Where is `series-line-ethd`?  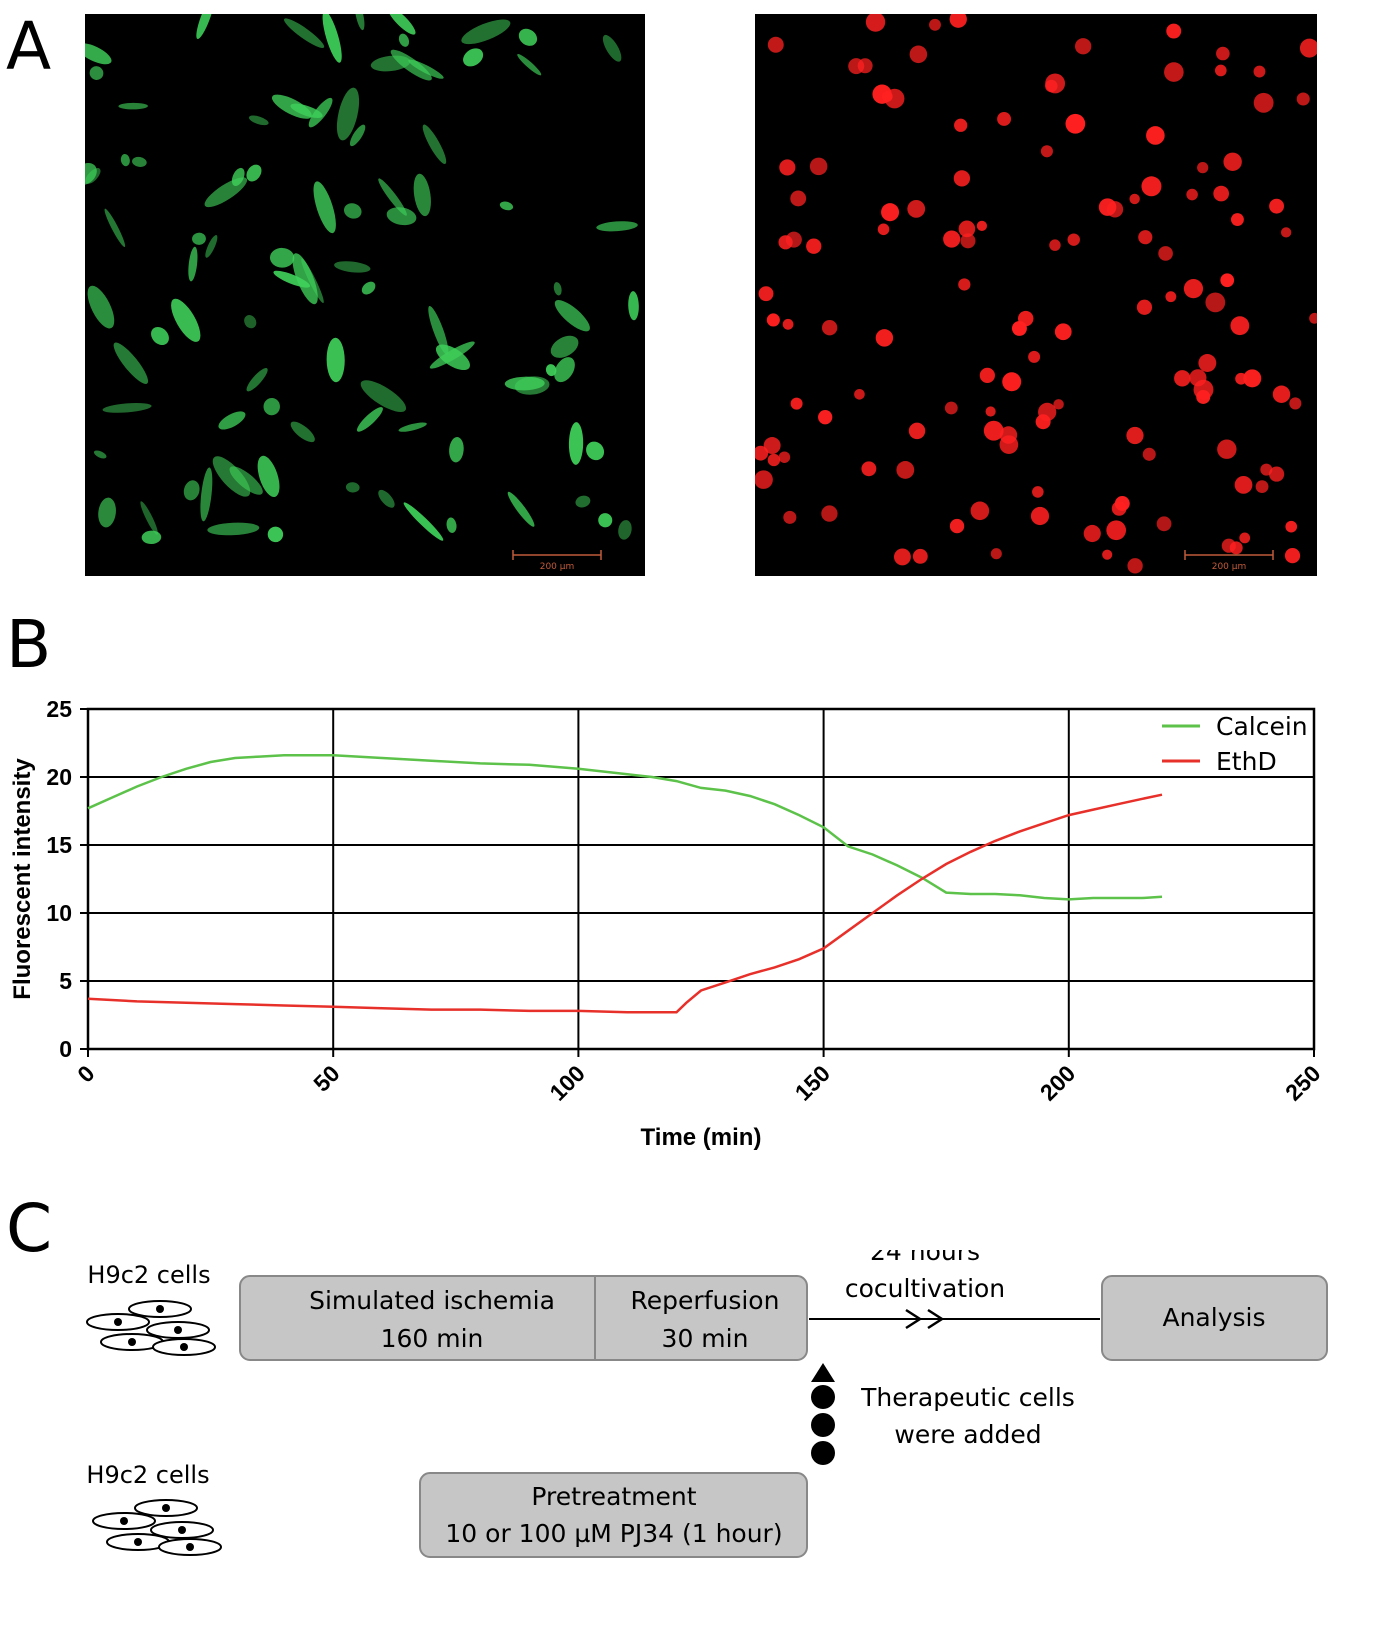 series-line-ethd is located at coordinates (625, 903).